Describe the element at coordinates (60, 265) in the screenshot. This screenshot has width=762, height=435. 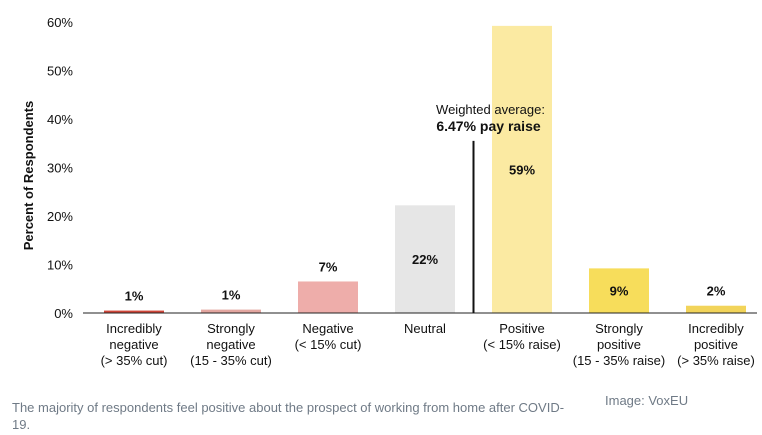
I see `y-tick-label: 10%` at that location.